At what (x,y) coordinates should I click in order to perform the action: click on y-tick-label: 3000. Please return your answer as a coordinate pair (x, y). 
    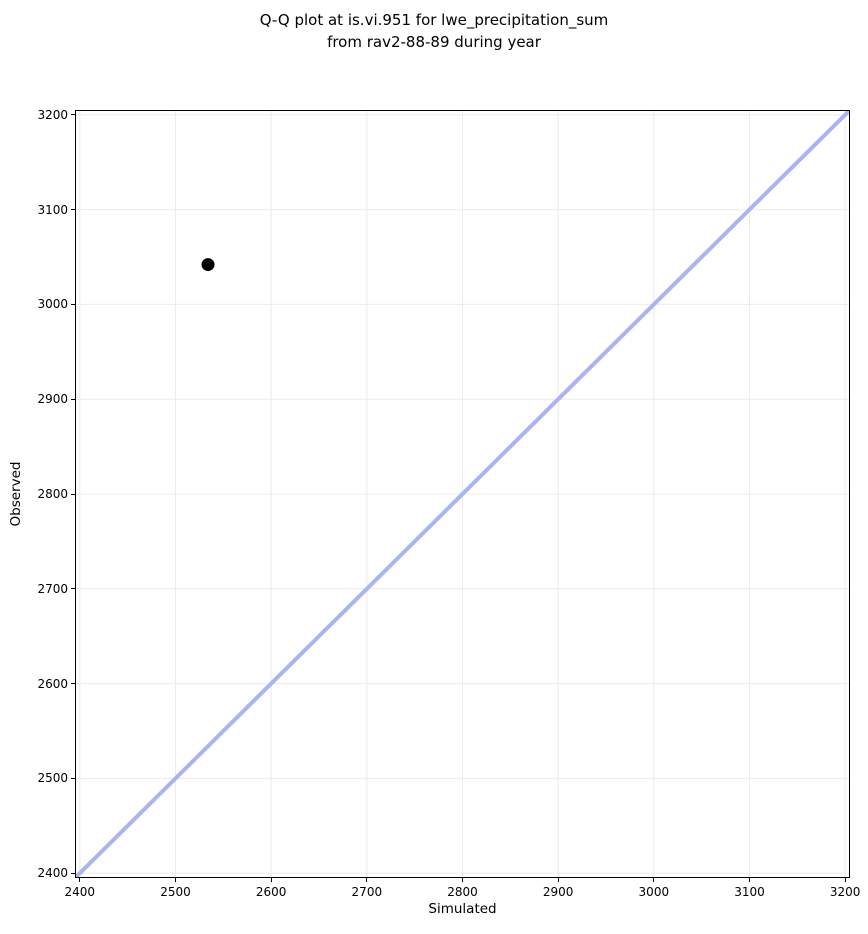
    Looking at the image, I should click on (52, 304).